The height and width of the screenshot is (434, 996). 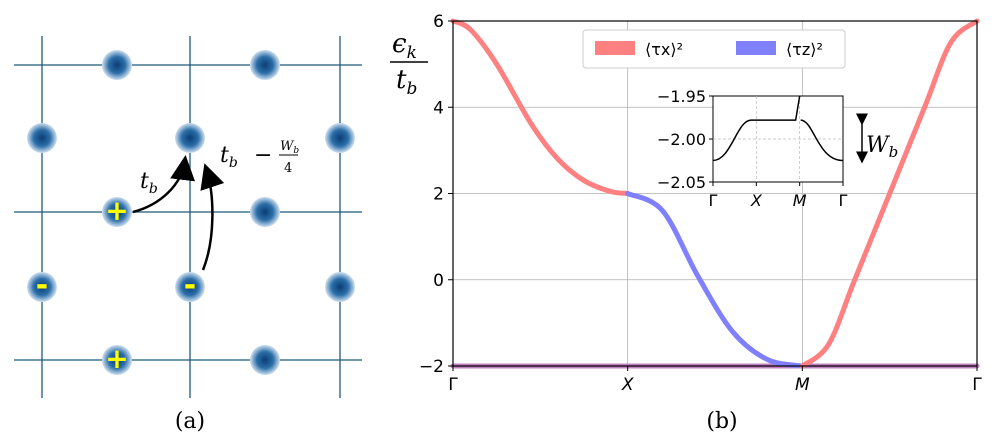 What do you see at coordinates (212, 217) in the screenshot?
I see `hop-arrow-tb-wb` at bounding box center [212, 217].